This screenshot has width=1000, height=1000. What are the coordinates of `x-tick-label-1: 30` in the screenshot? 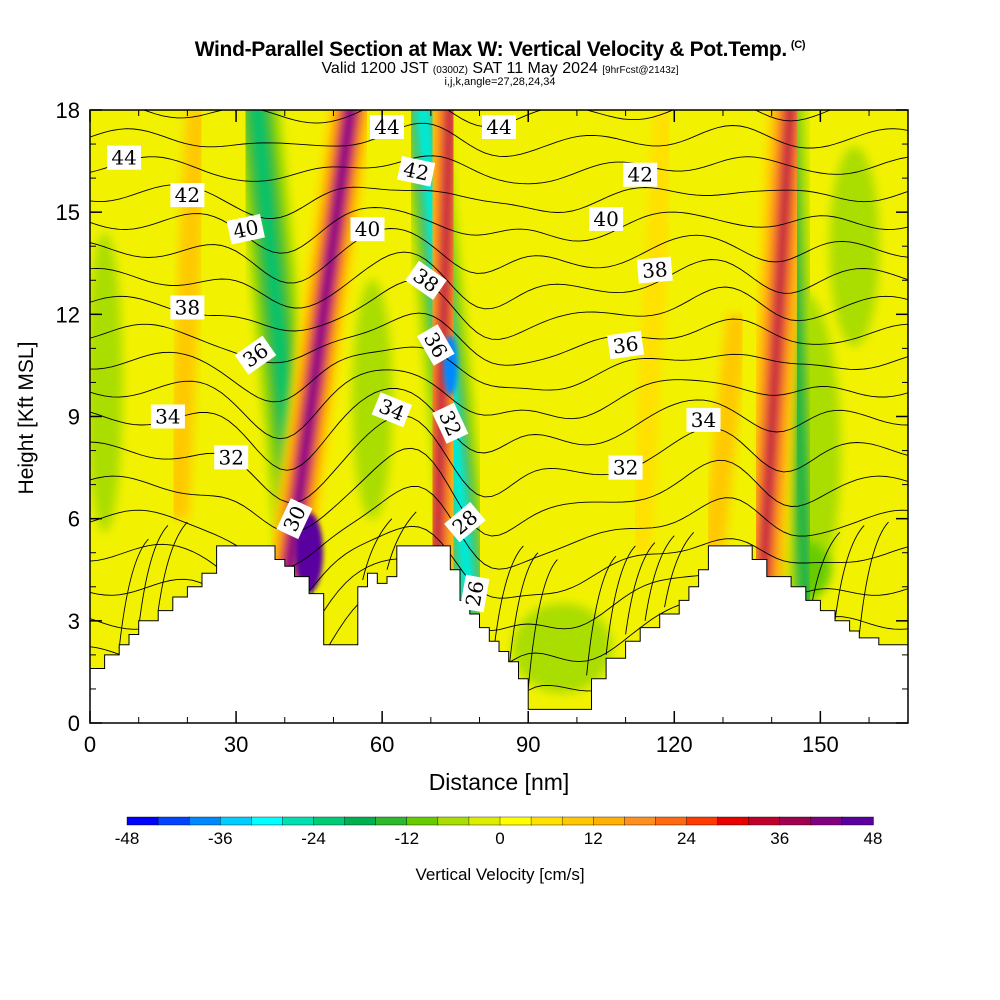 It's located at (236, 744).